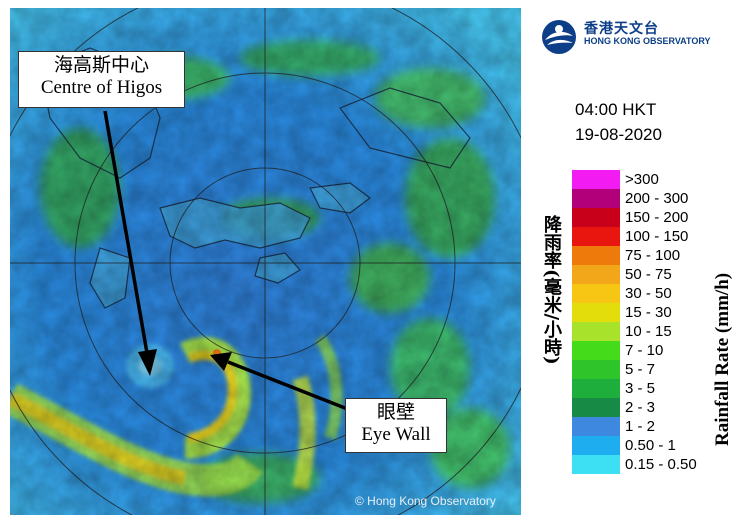  Describe the element at coordinates (647, 41) in the screenshot. I see `org-name-en: HONG KONG OBSERVATORY` at that location.